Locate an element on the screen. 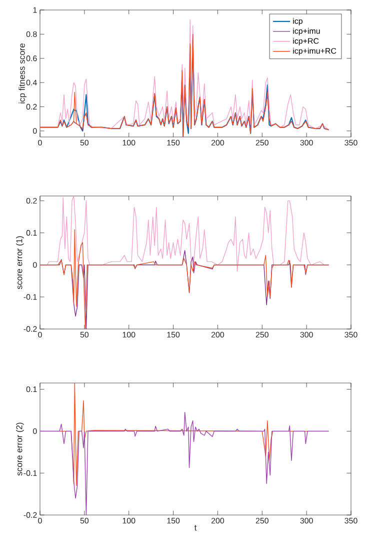 The height and width of the screenshot is (550, 367). y-axis-title: icp fitness score is located at coordinates (22, 74).